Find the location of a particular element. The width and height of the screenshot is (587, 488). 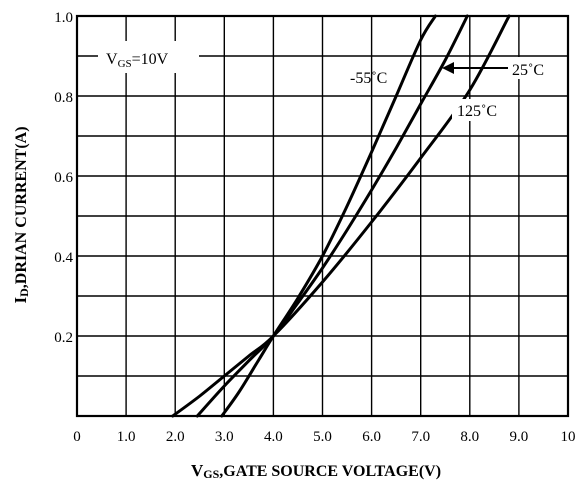

x-tick-label: 1.0 is located at coordinates (126, 437).